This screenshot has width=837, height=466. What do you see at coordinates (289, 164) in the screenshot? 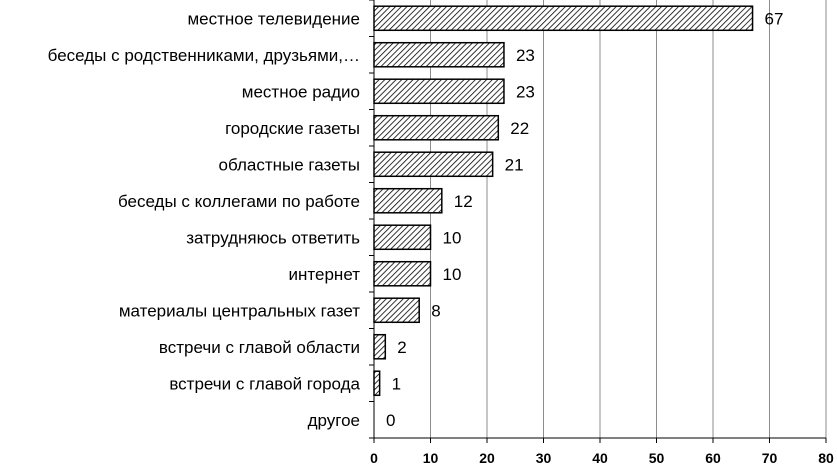
I see `category-label: областные газеты` at bounding box center [289, 164].